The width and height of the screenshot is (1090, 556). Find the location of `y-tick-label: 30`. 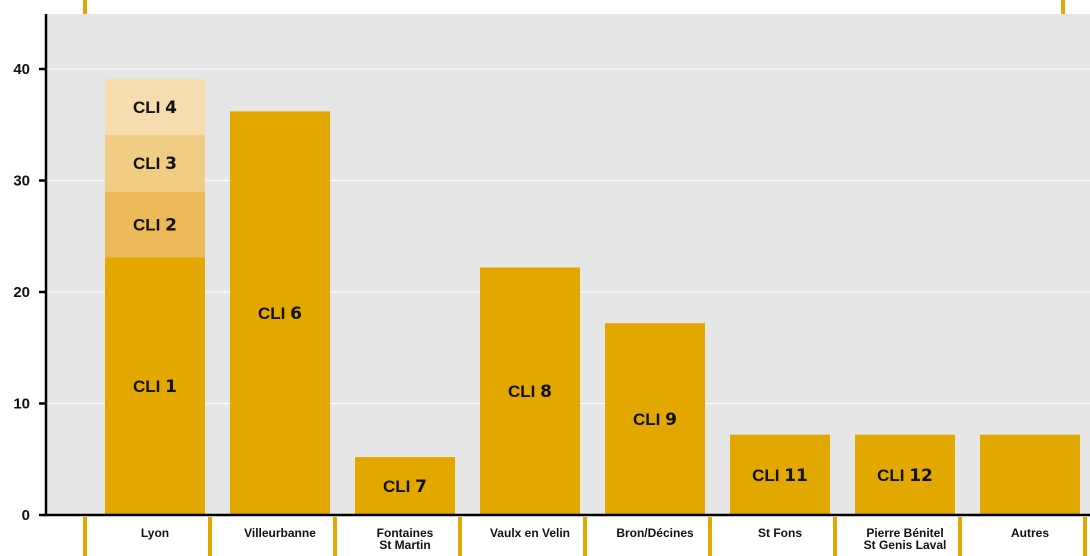

y-tick-label: 30 is located at coordinates (21, 181).